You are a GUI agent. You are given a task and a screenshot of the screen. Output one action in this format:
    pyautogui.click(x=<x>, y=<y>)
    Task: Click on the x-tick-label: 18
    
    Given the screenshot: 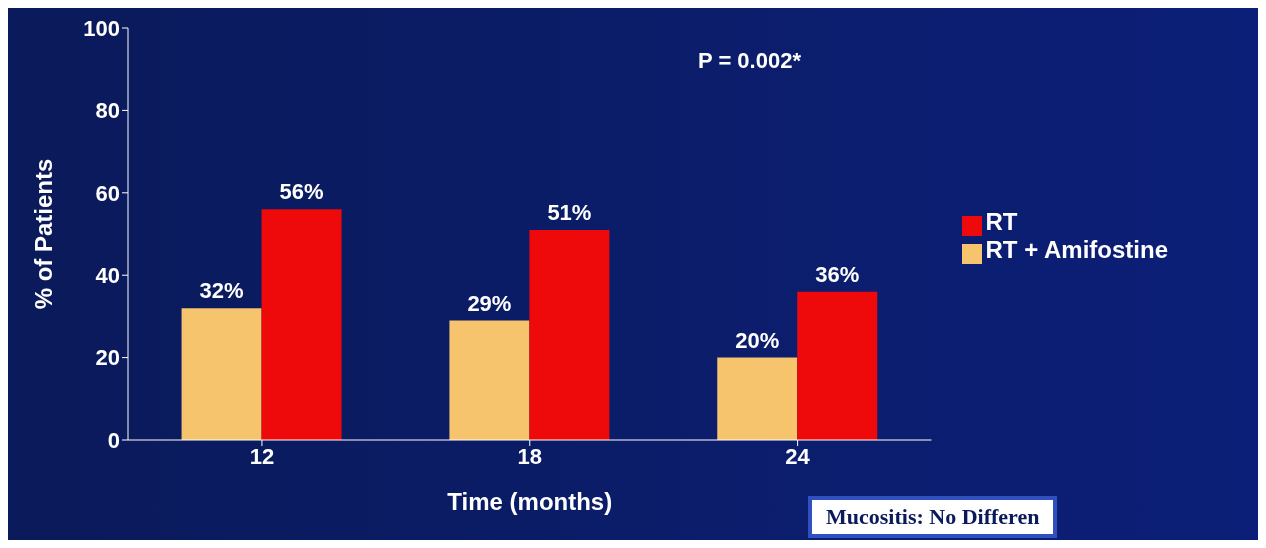 What is the action you would take?
    pyautogui.click(x=530, y=456)
    